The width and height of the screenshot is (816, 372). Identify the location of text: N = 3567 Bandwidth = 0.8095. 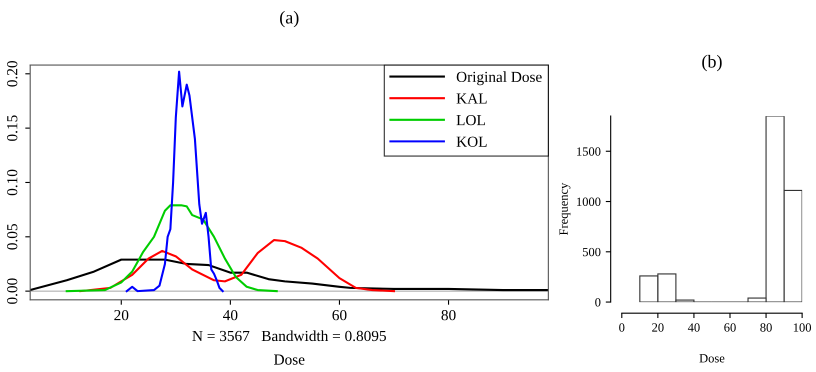
(289, 336).